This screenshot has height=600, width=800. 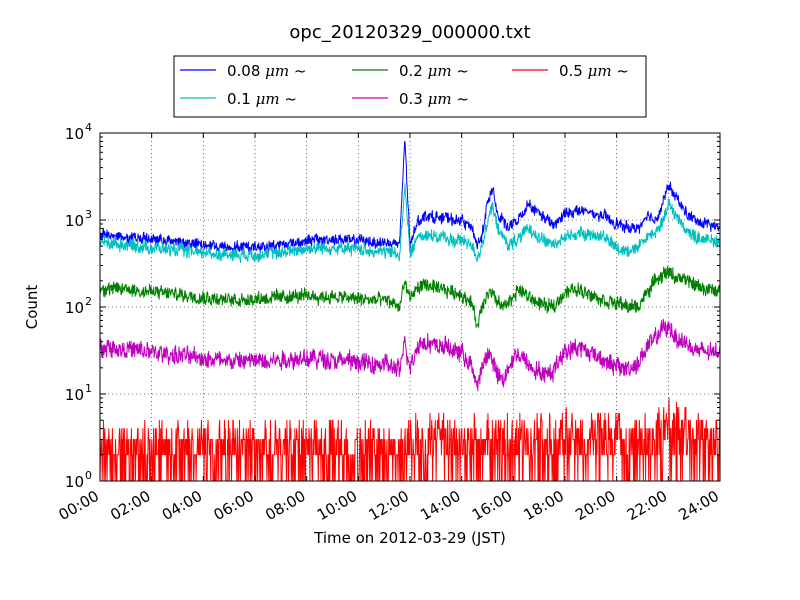 What do you see at coordinates (434, 71) in the screenshot?
I see `legend-label: 0.2 μm ~` at bounding box center [434, 71].